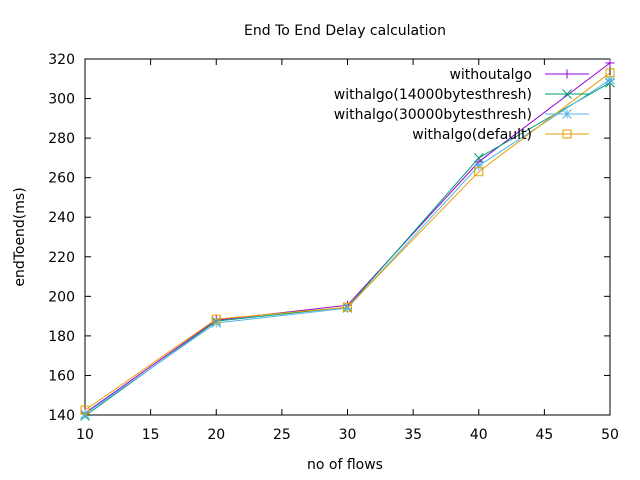  What do you see at coordinates (61, 297) in the screenshot?
I see `y-tick-label: 200` at bounding box center [61, 297].